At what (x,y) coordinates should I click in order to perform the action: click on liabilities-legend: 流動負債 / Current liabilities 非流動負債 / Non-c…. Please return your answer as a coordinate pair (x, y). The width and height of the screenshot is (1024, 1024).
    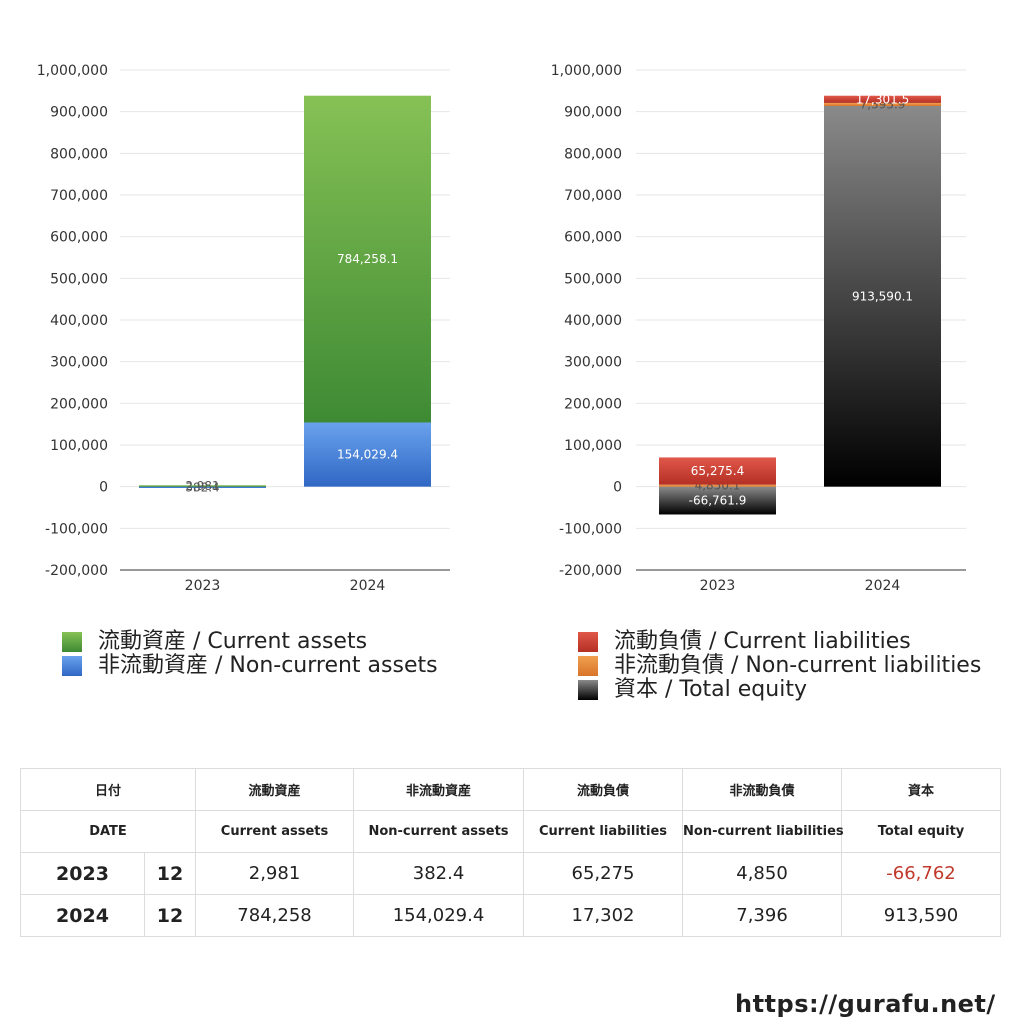
    Looking at the image, I should click on (779, 666).